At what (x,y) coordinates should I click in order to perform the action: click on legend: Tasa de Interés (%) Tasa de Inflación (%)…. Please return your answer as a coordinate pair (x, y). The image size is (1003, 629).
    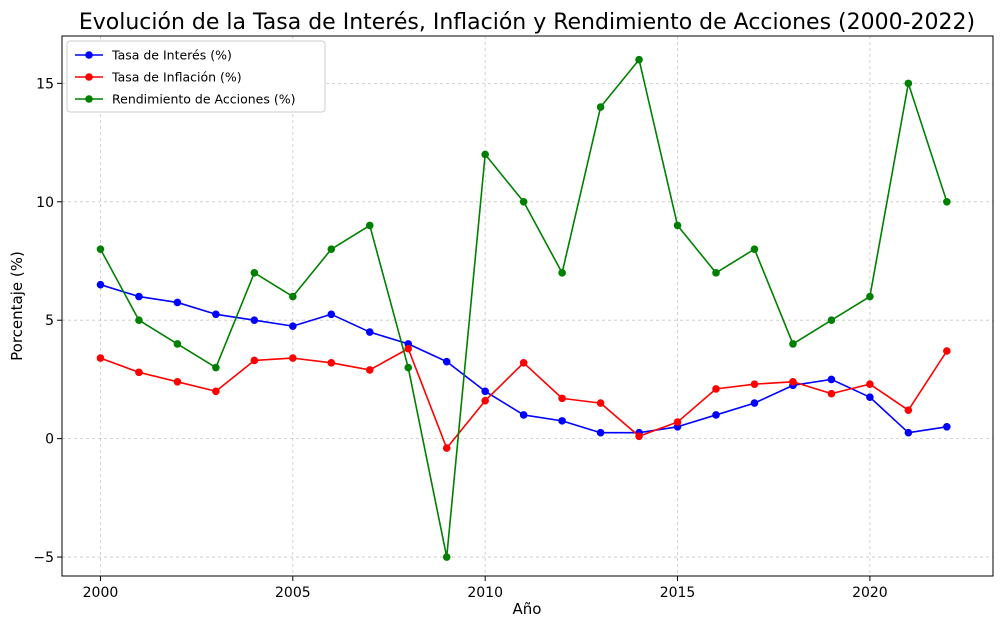
    Looking at the image, I should click on (196, 76).